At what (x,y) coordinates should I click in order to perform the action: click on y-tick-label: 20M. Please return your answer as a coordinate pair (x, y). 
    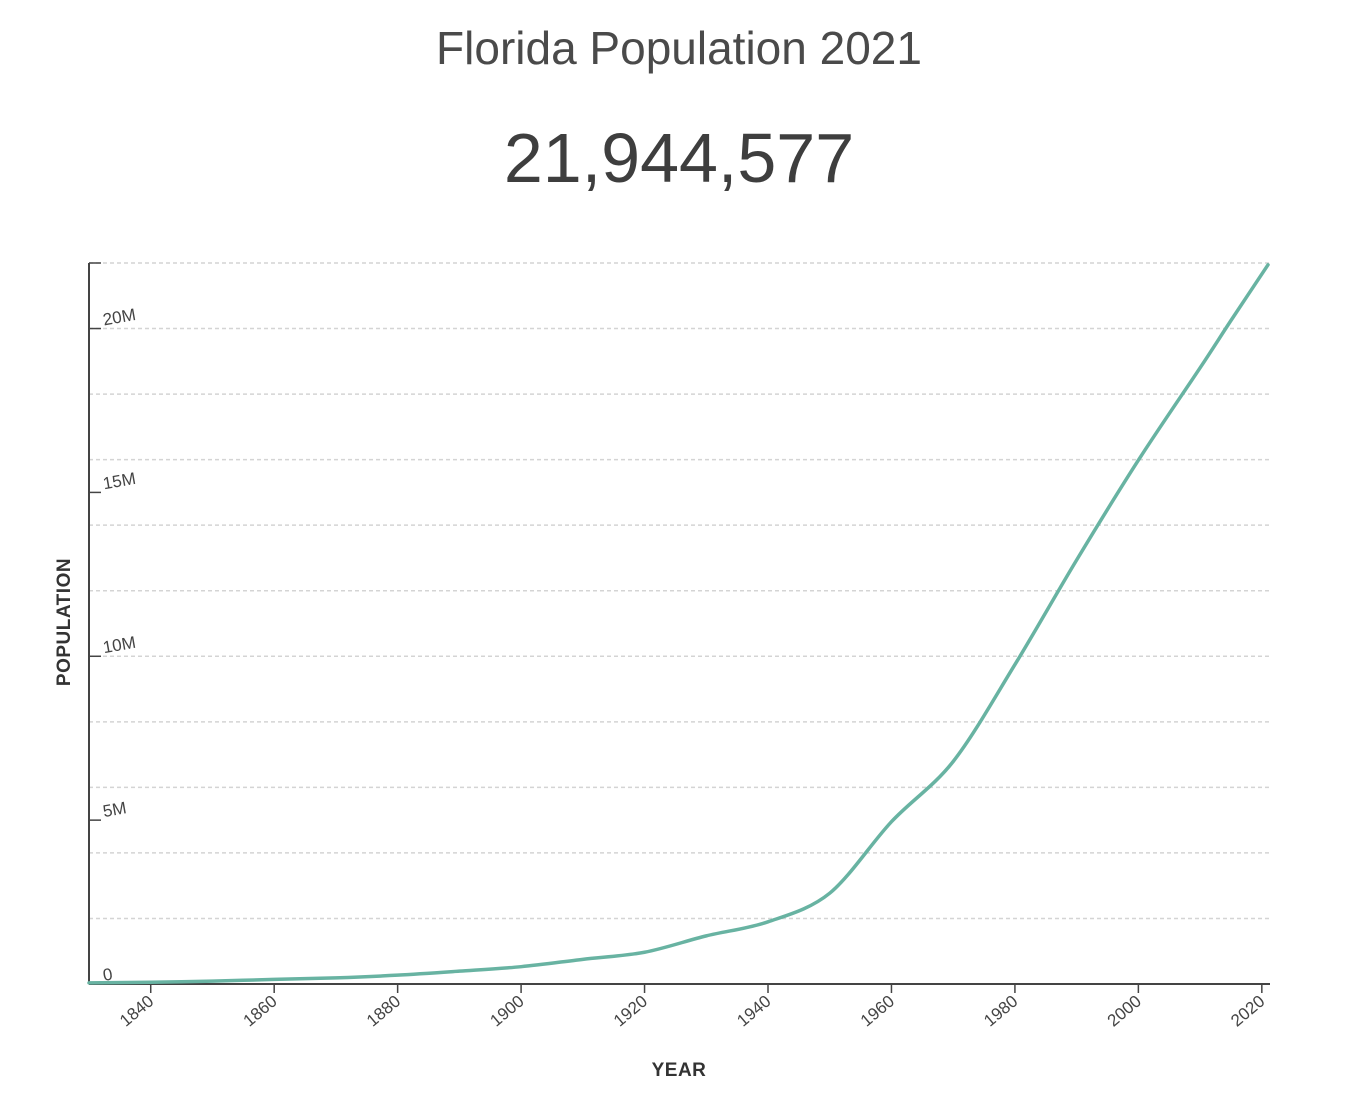
    Looking at the image, I should click on (119, 317).